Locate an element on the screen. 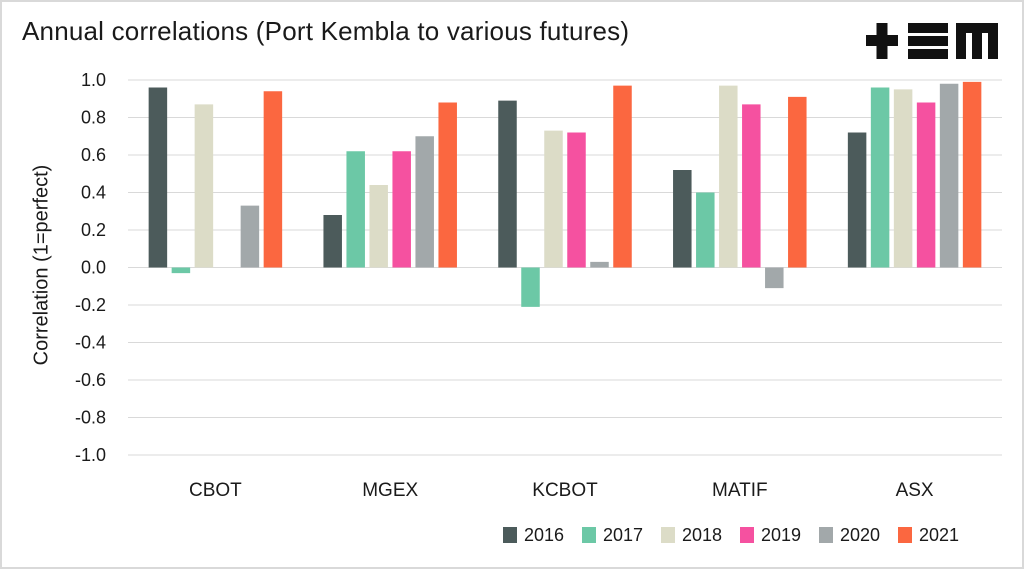 The height and width of the screenshot is (569, 1024). x-category-label: ASX is located at coordinates (915, 490).